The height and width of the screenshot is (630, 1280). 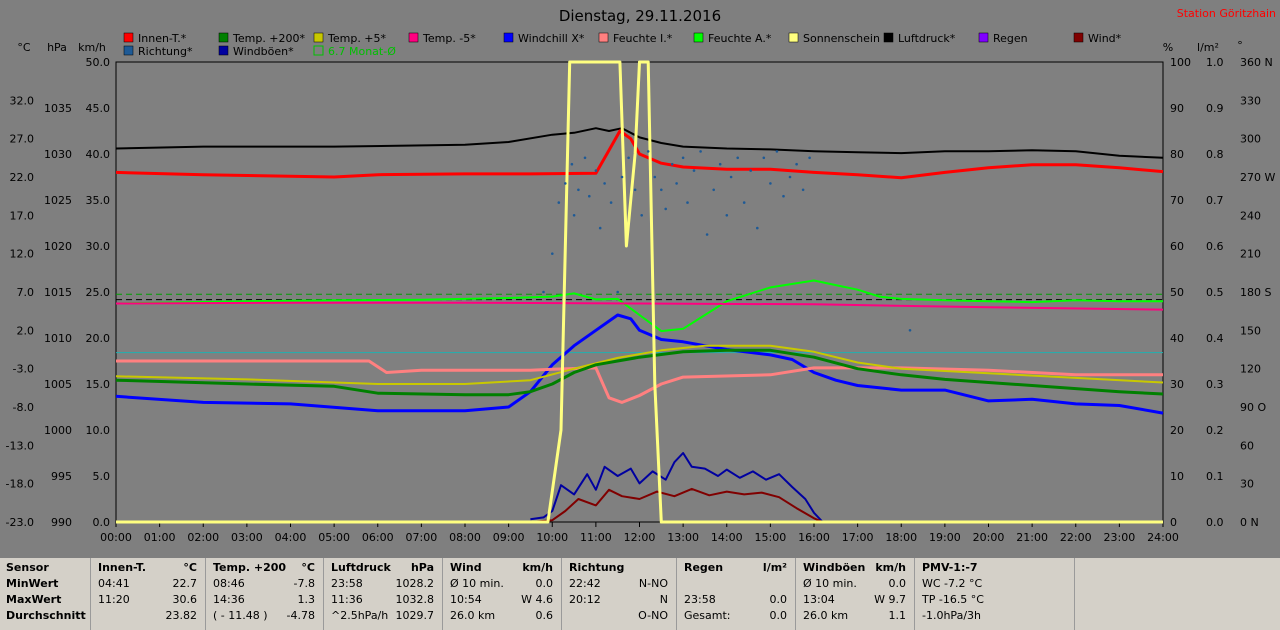 I want to click on stats-column: Wind km/h Ø 10 min. 0.0 10:54 W 4.6 26.0 km 0.6, so click(x=502, y=594).